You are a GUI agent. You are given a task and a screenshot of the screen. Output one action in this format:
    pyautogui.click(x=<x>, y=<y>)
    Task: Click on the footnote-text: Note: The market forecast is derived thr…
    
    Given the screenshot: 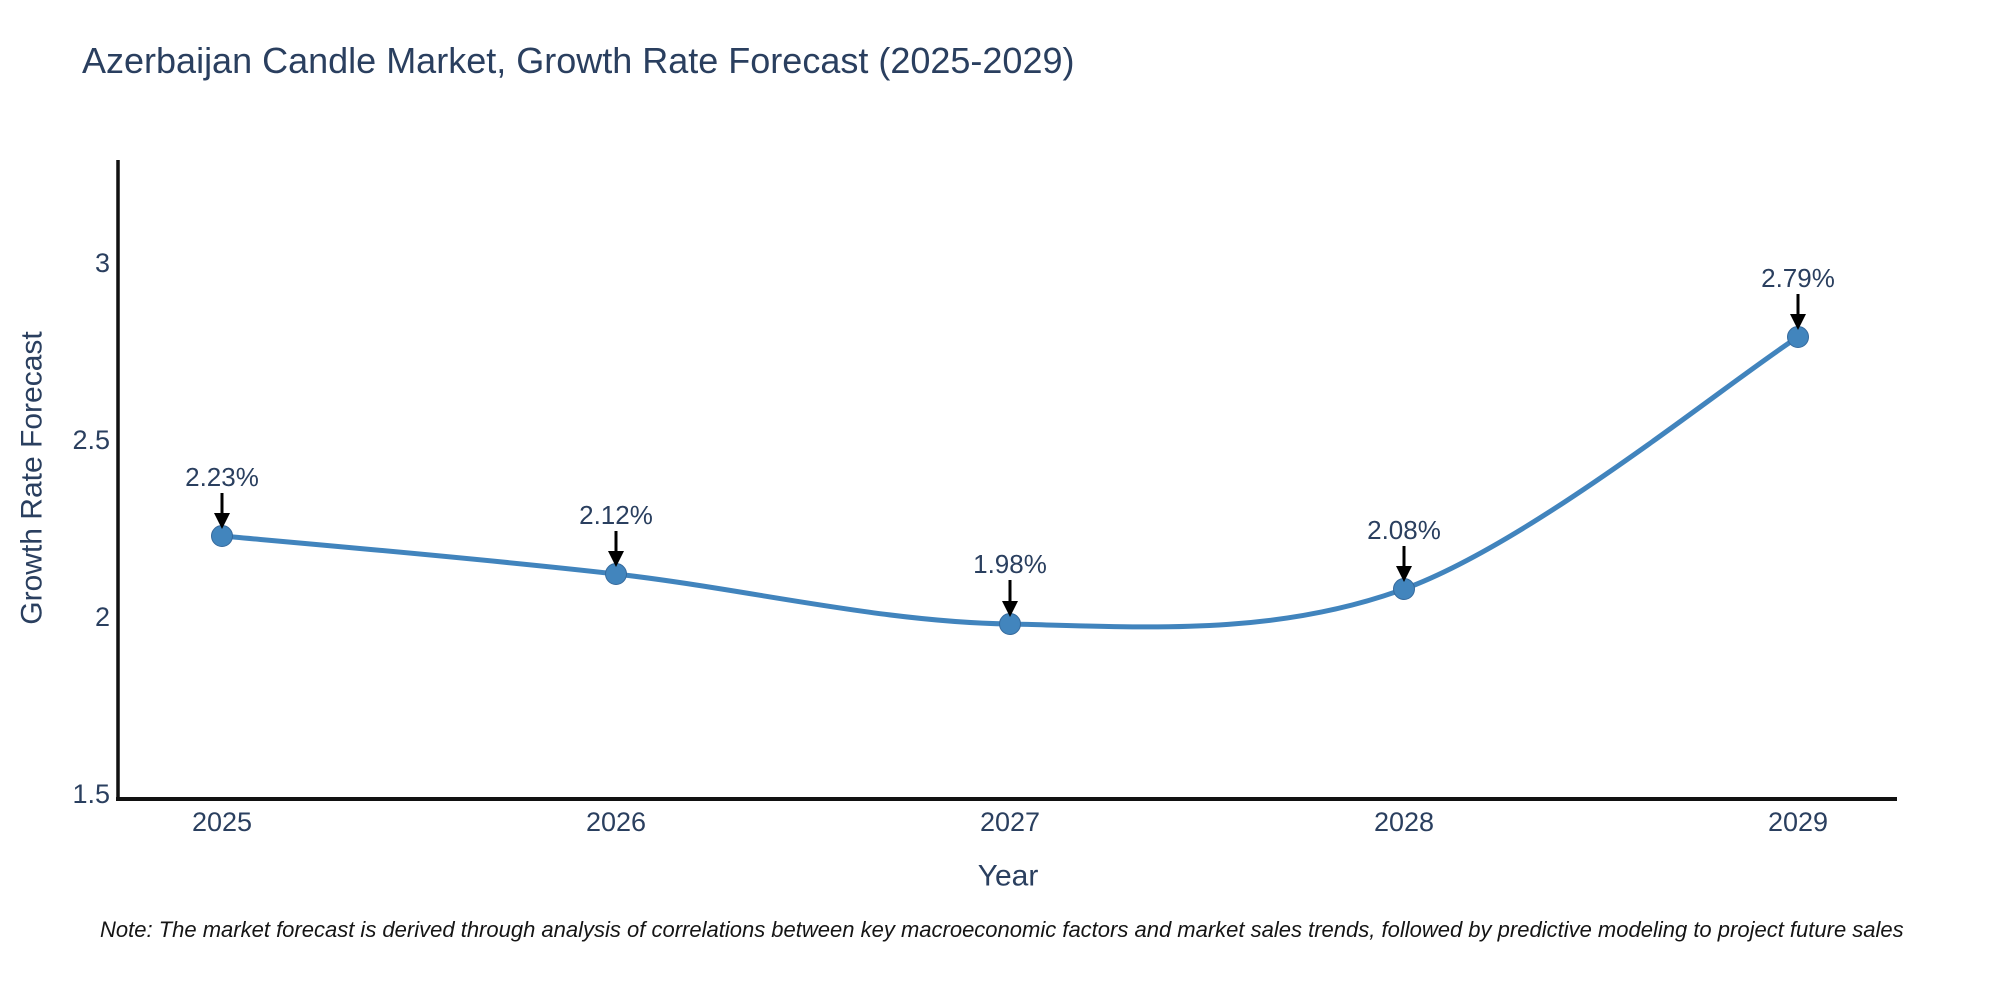 What is the action you would take?
    pyautogui.click(x=1002, y=929)
    